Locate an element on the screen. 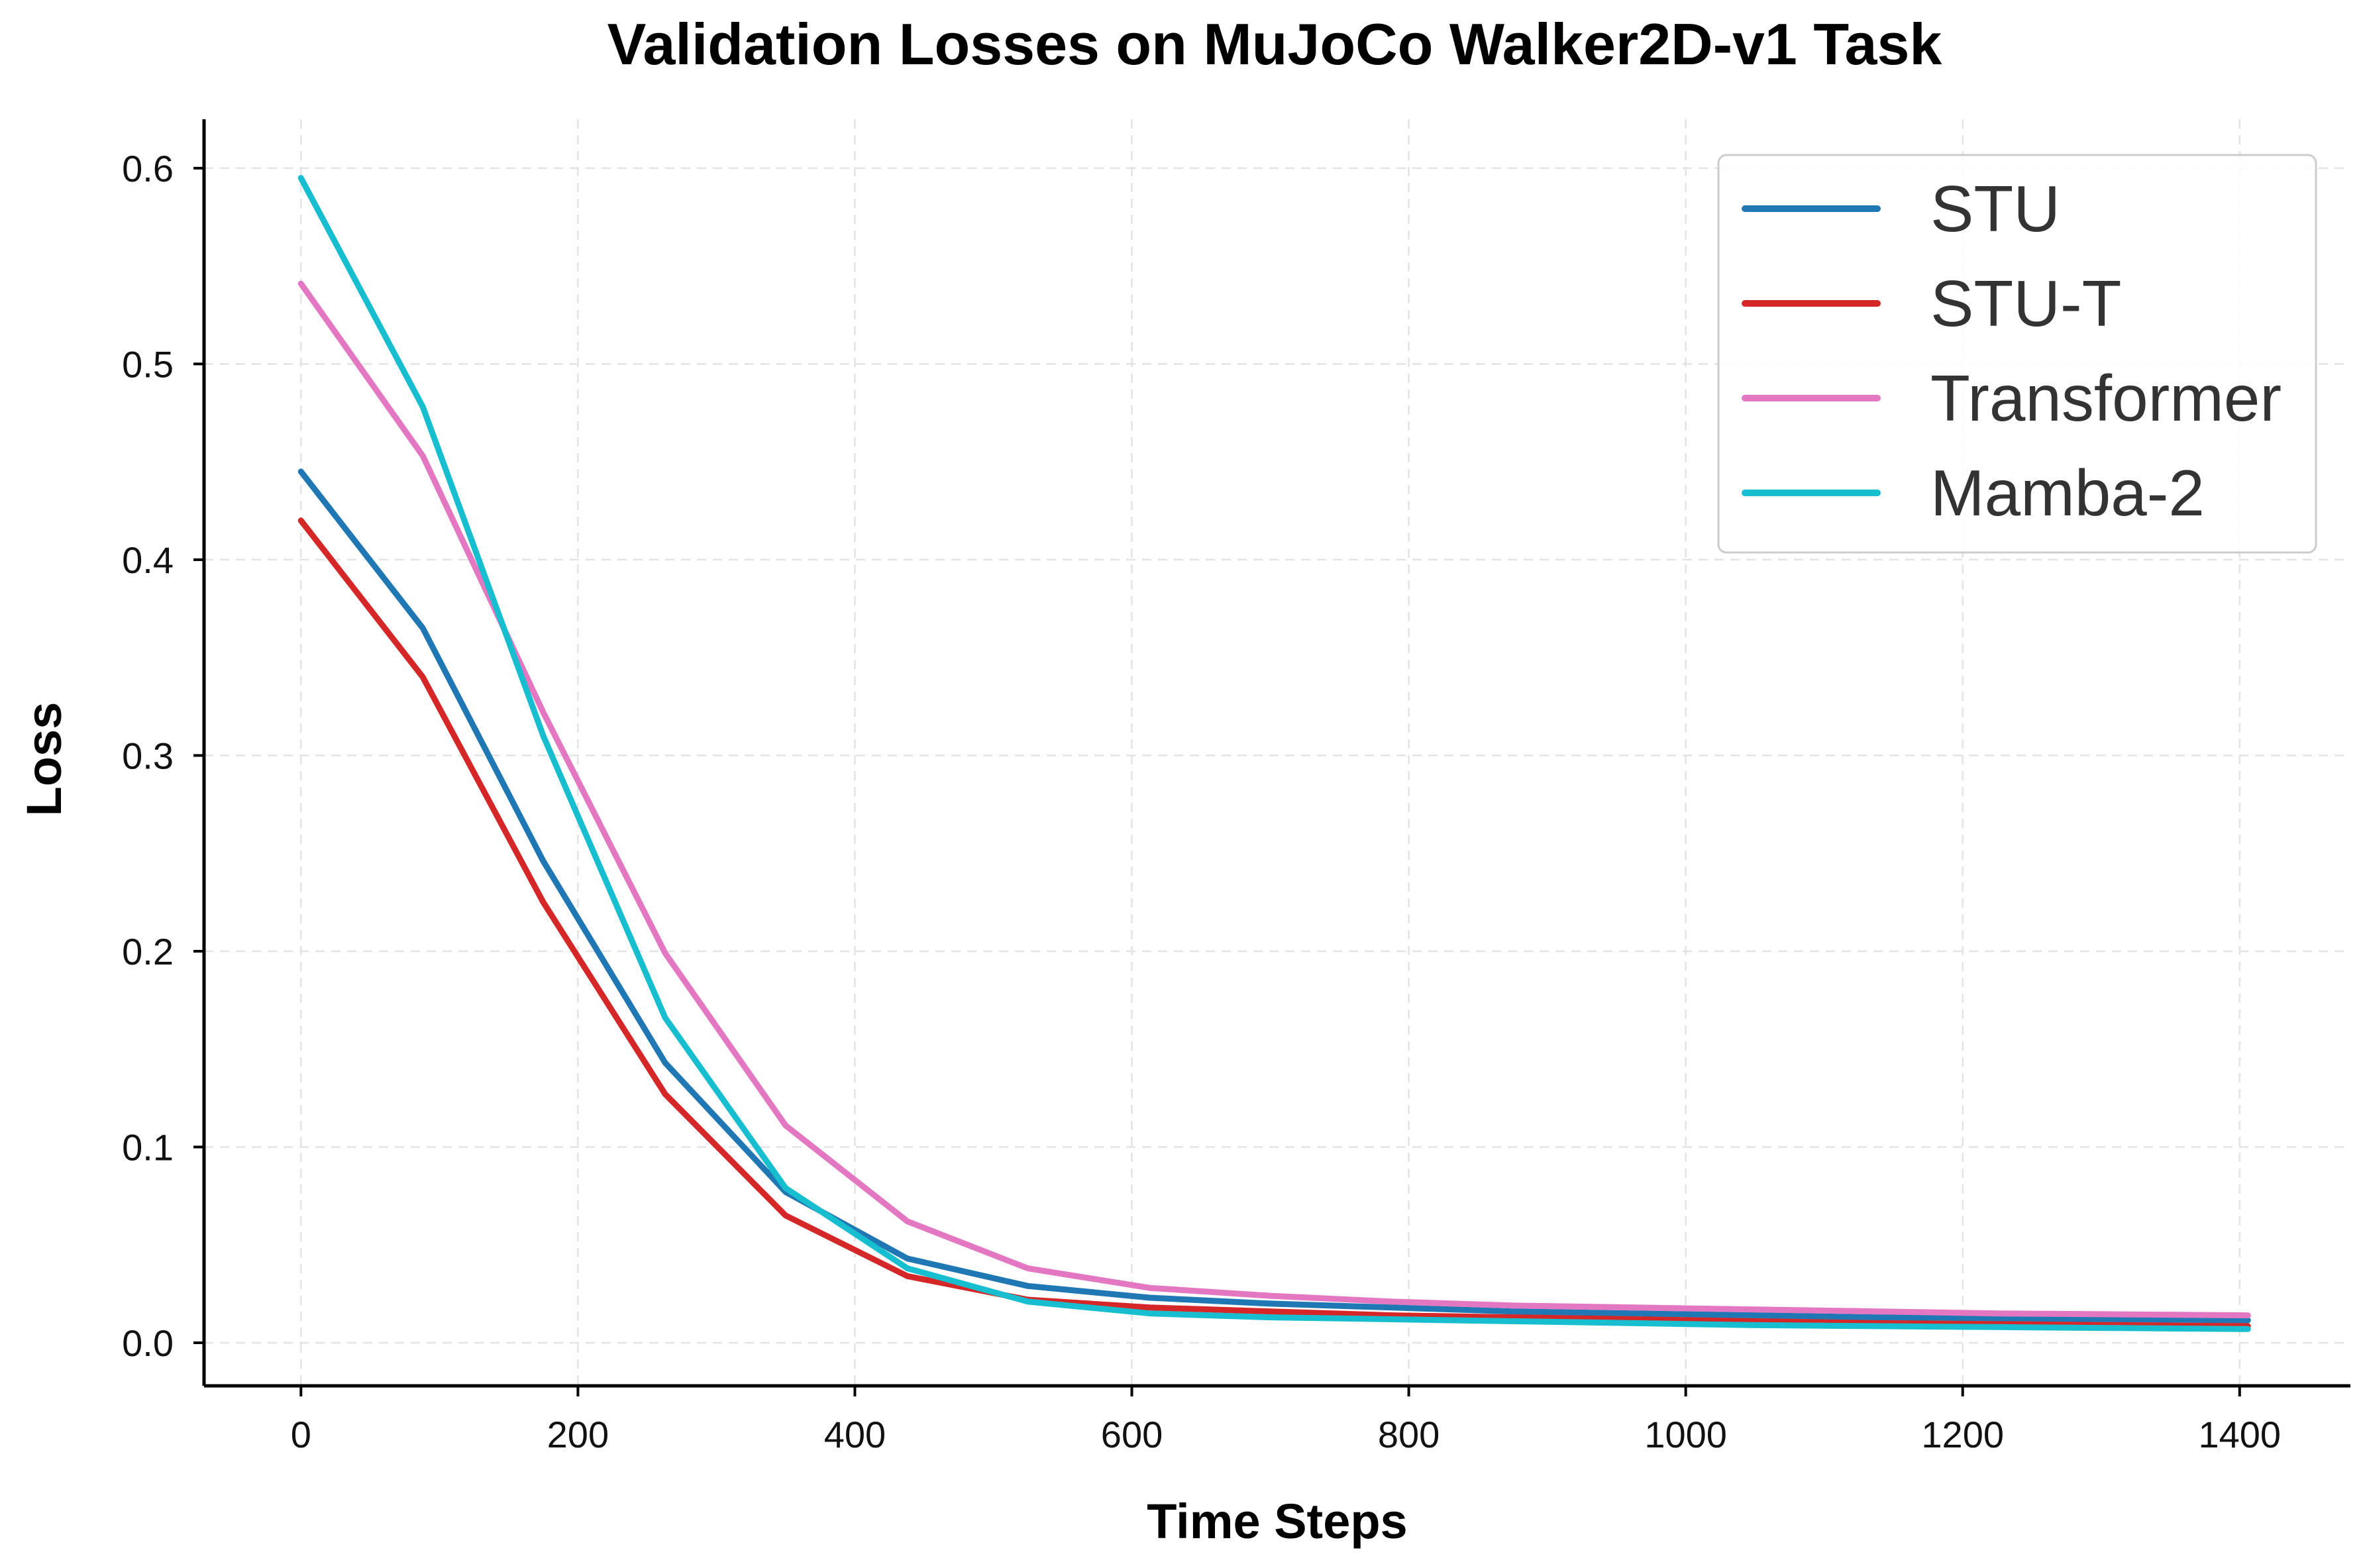  x-tick-label: 0 is located at coordinates (301, 1434).